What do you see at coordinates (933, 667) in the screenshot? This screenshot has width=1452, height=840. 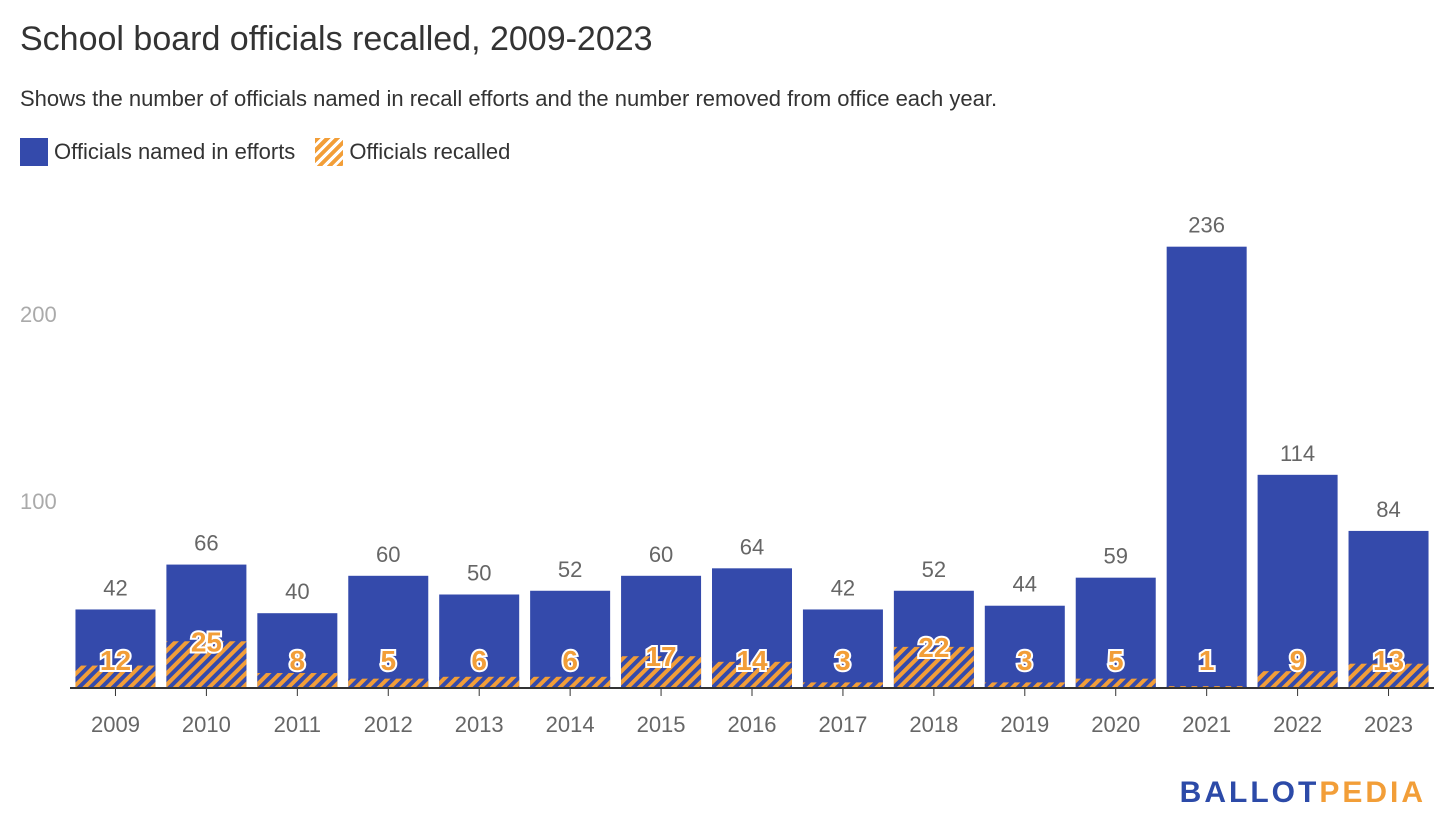 I see `bar-recalled-2018` at bounding box center [933, 667].